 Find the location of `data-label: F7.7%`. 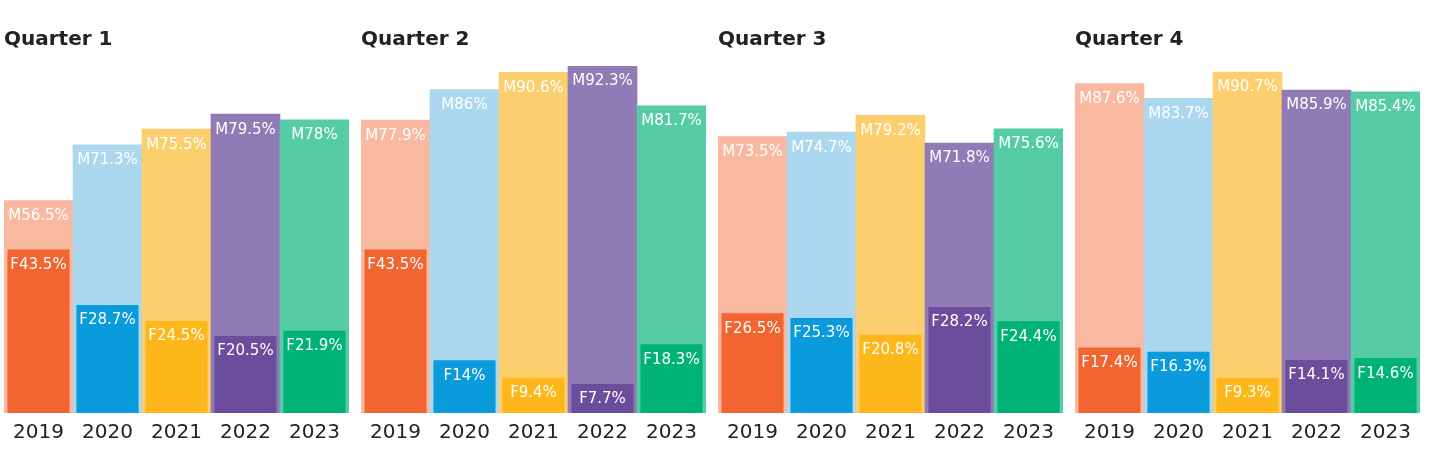

data-label: F7.7% is located at coordinates (602, 398).